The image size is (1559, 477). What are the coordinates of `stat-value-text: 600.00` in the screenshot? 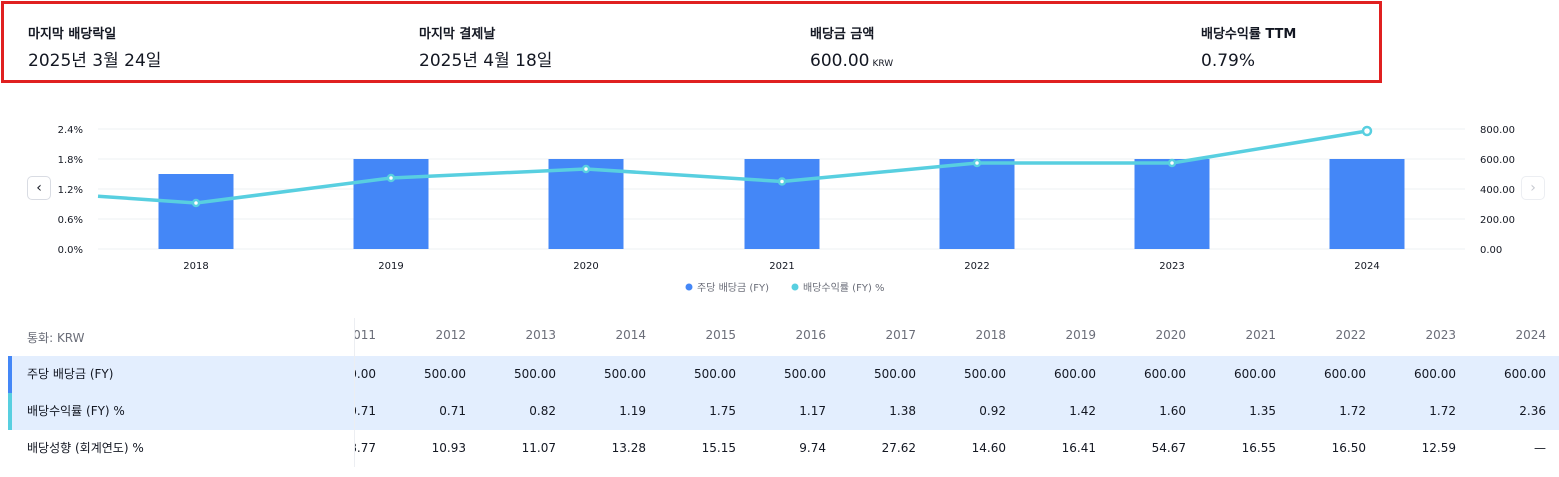 It's located at (840, 61).